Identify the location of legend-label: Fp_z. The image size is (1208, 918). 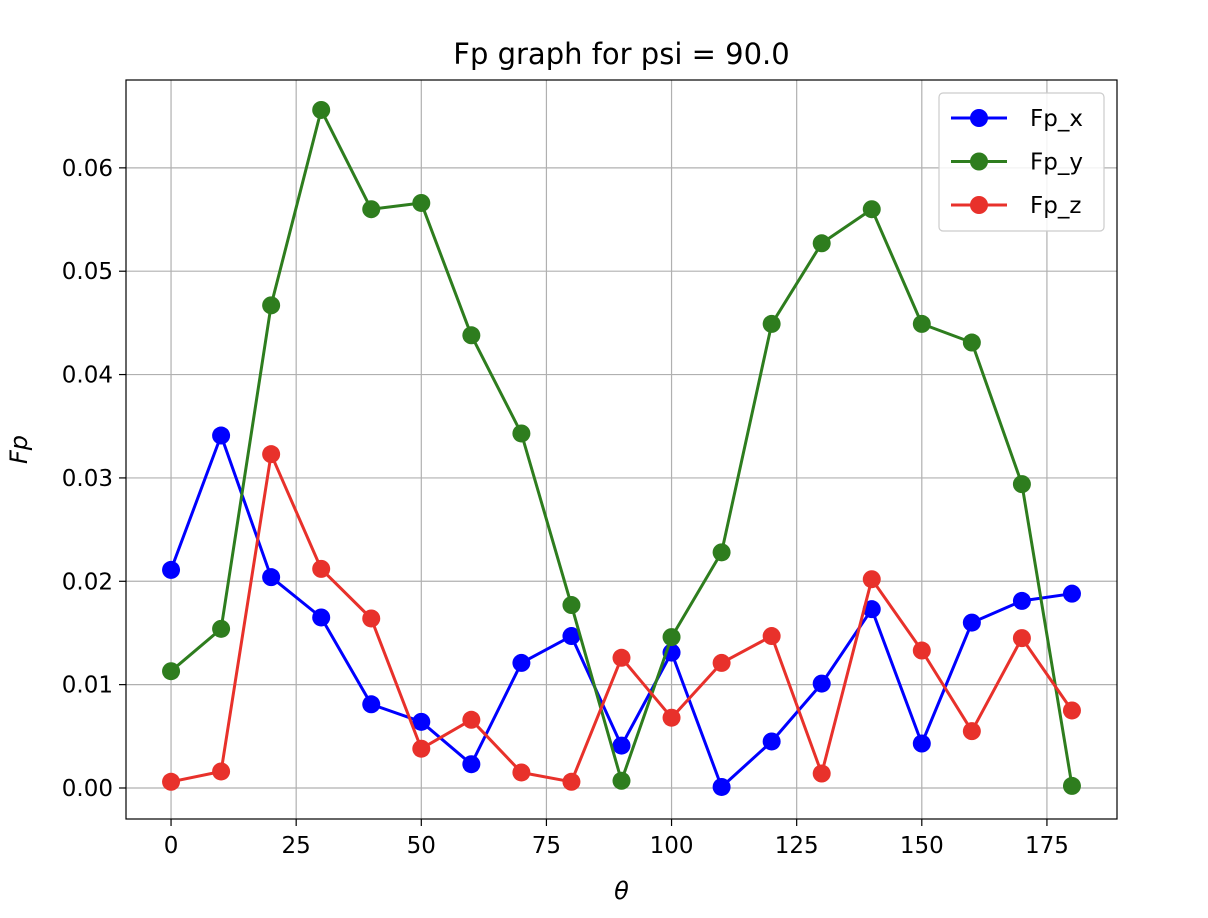
(1055, 206).